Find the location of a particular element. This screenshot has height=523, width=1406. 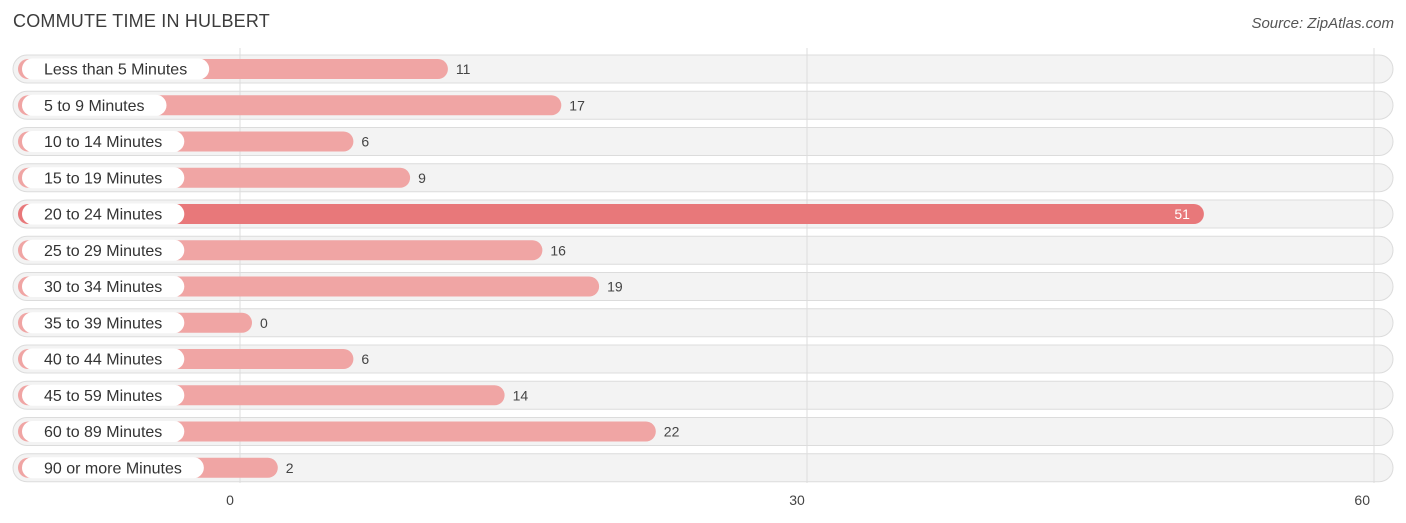

category-label: 5 to 9 Minutes is located at coordinates (94, 106).